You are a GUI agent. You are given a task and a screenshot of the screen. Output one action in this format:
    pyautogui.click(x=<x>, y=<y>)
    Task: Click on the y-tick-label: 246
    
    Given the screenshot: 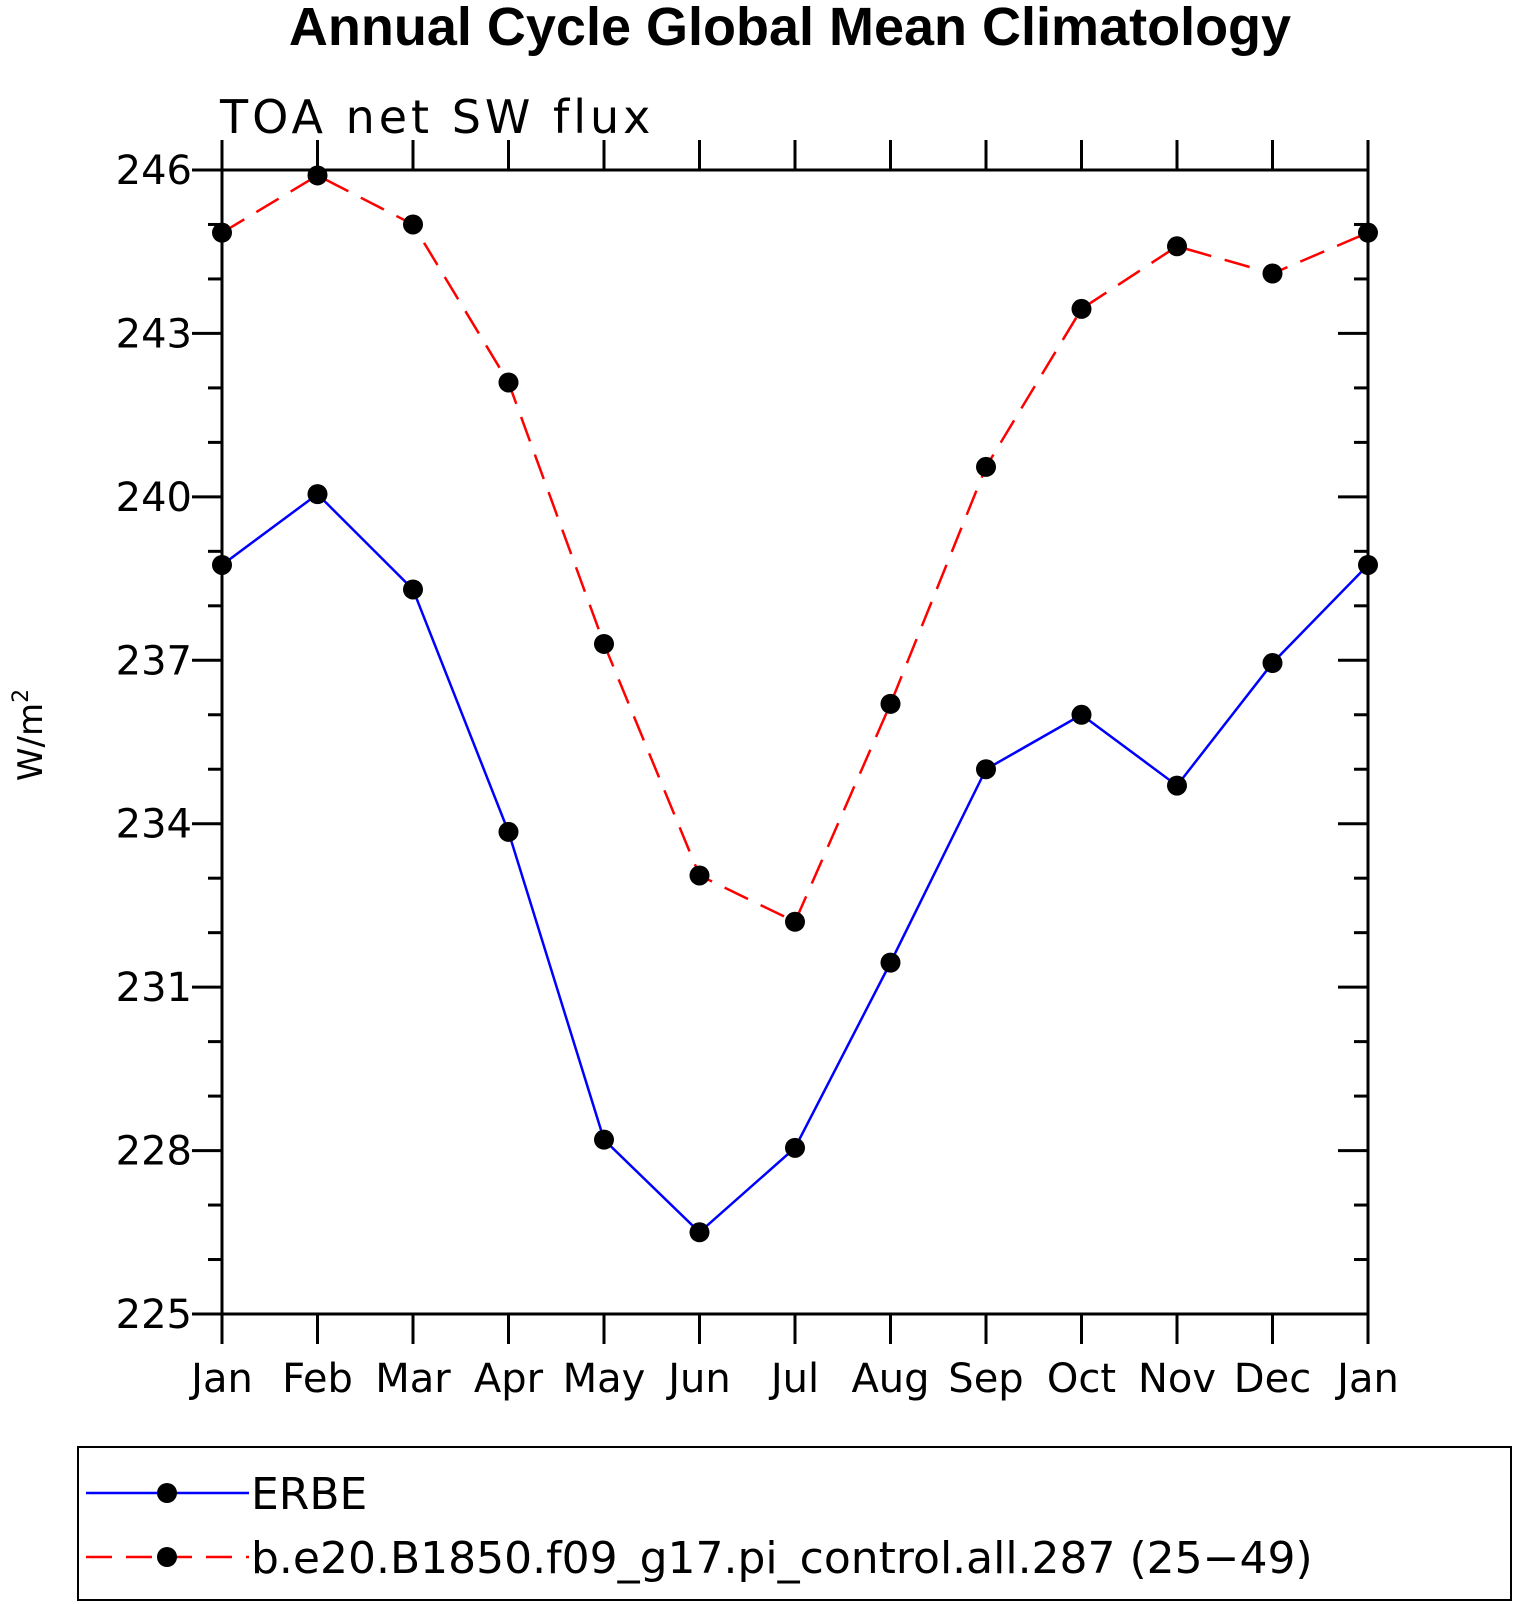 What is the action you would take?
    pyautogui.click(x=154, y=171)
    